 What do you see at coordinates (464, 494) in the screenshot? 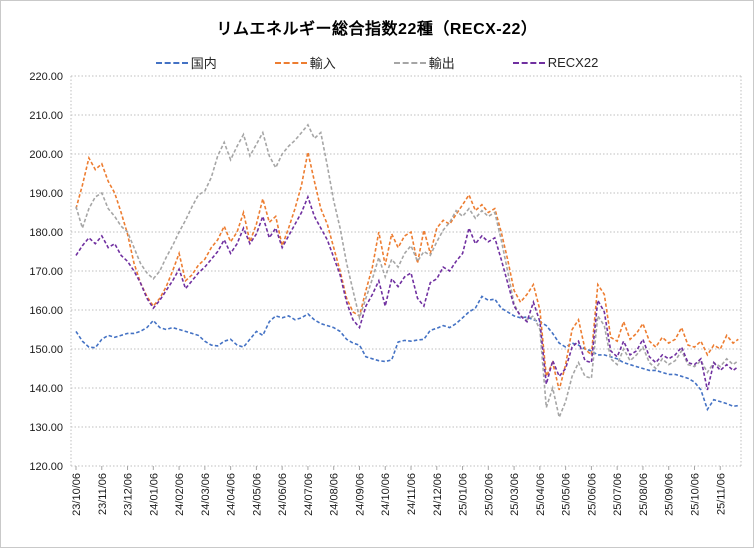
I see `x-axis-label-15: 25/01/06` at bounding box center [464, 494].